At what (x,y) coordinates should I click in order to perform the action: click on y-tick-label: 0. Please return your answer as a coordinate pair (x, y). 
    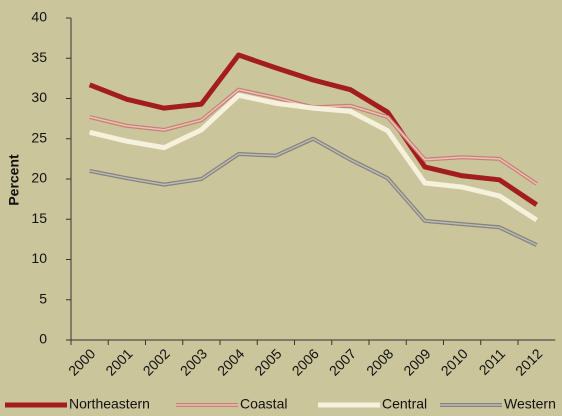
    Looking at the image, I should click on (43, 339).